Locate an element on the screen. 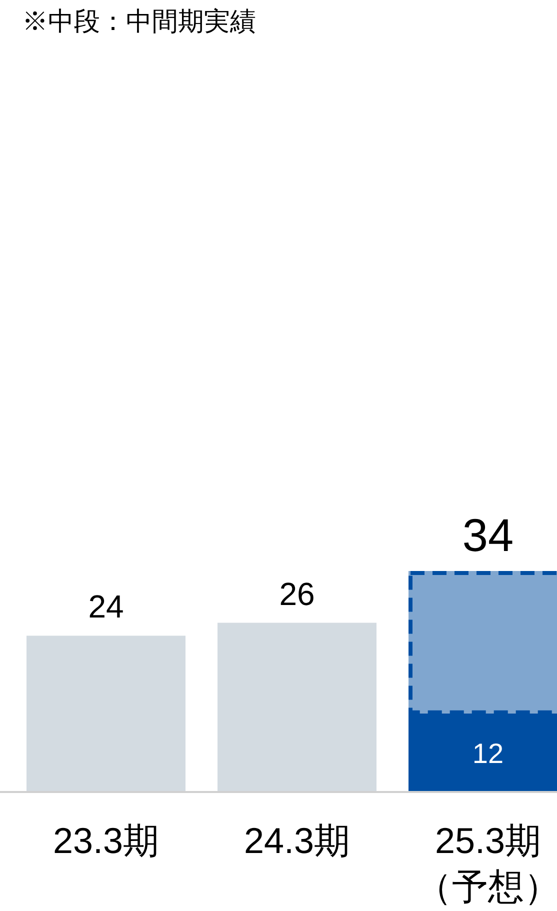 This screenshot has height=911, width=557. x-tick-label: 24.3期 is located at coordinates (297, 840).